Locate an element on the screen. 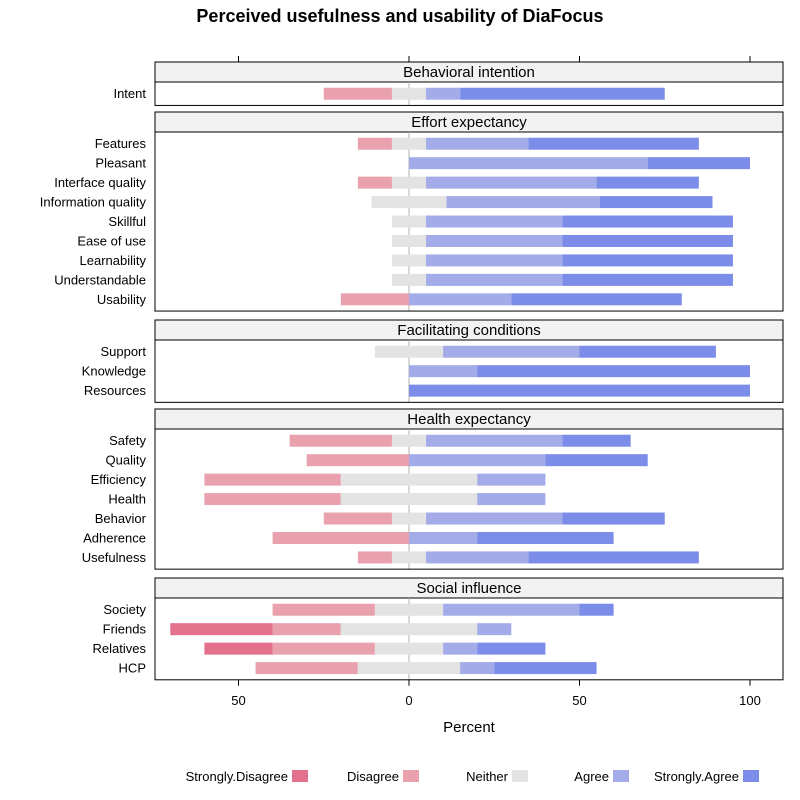 The height and width of the screenshot is (800, 800). x-axis-label: Percent is located at coordinates (469, 727).